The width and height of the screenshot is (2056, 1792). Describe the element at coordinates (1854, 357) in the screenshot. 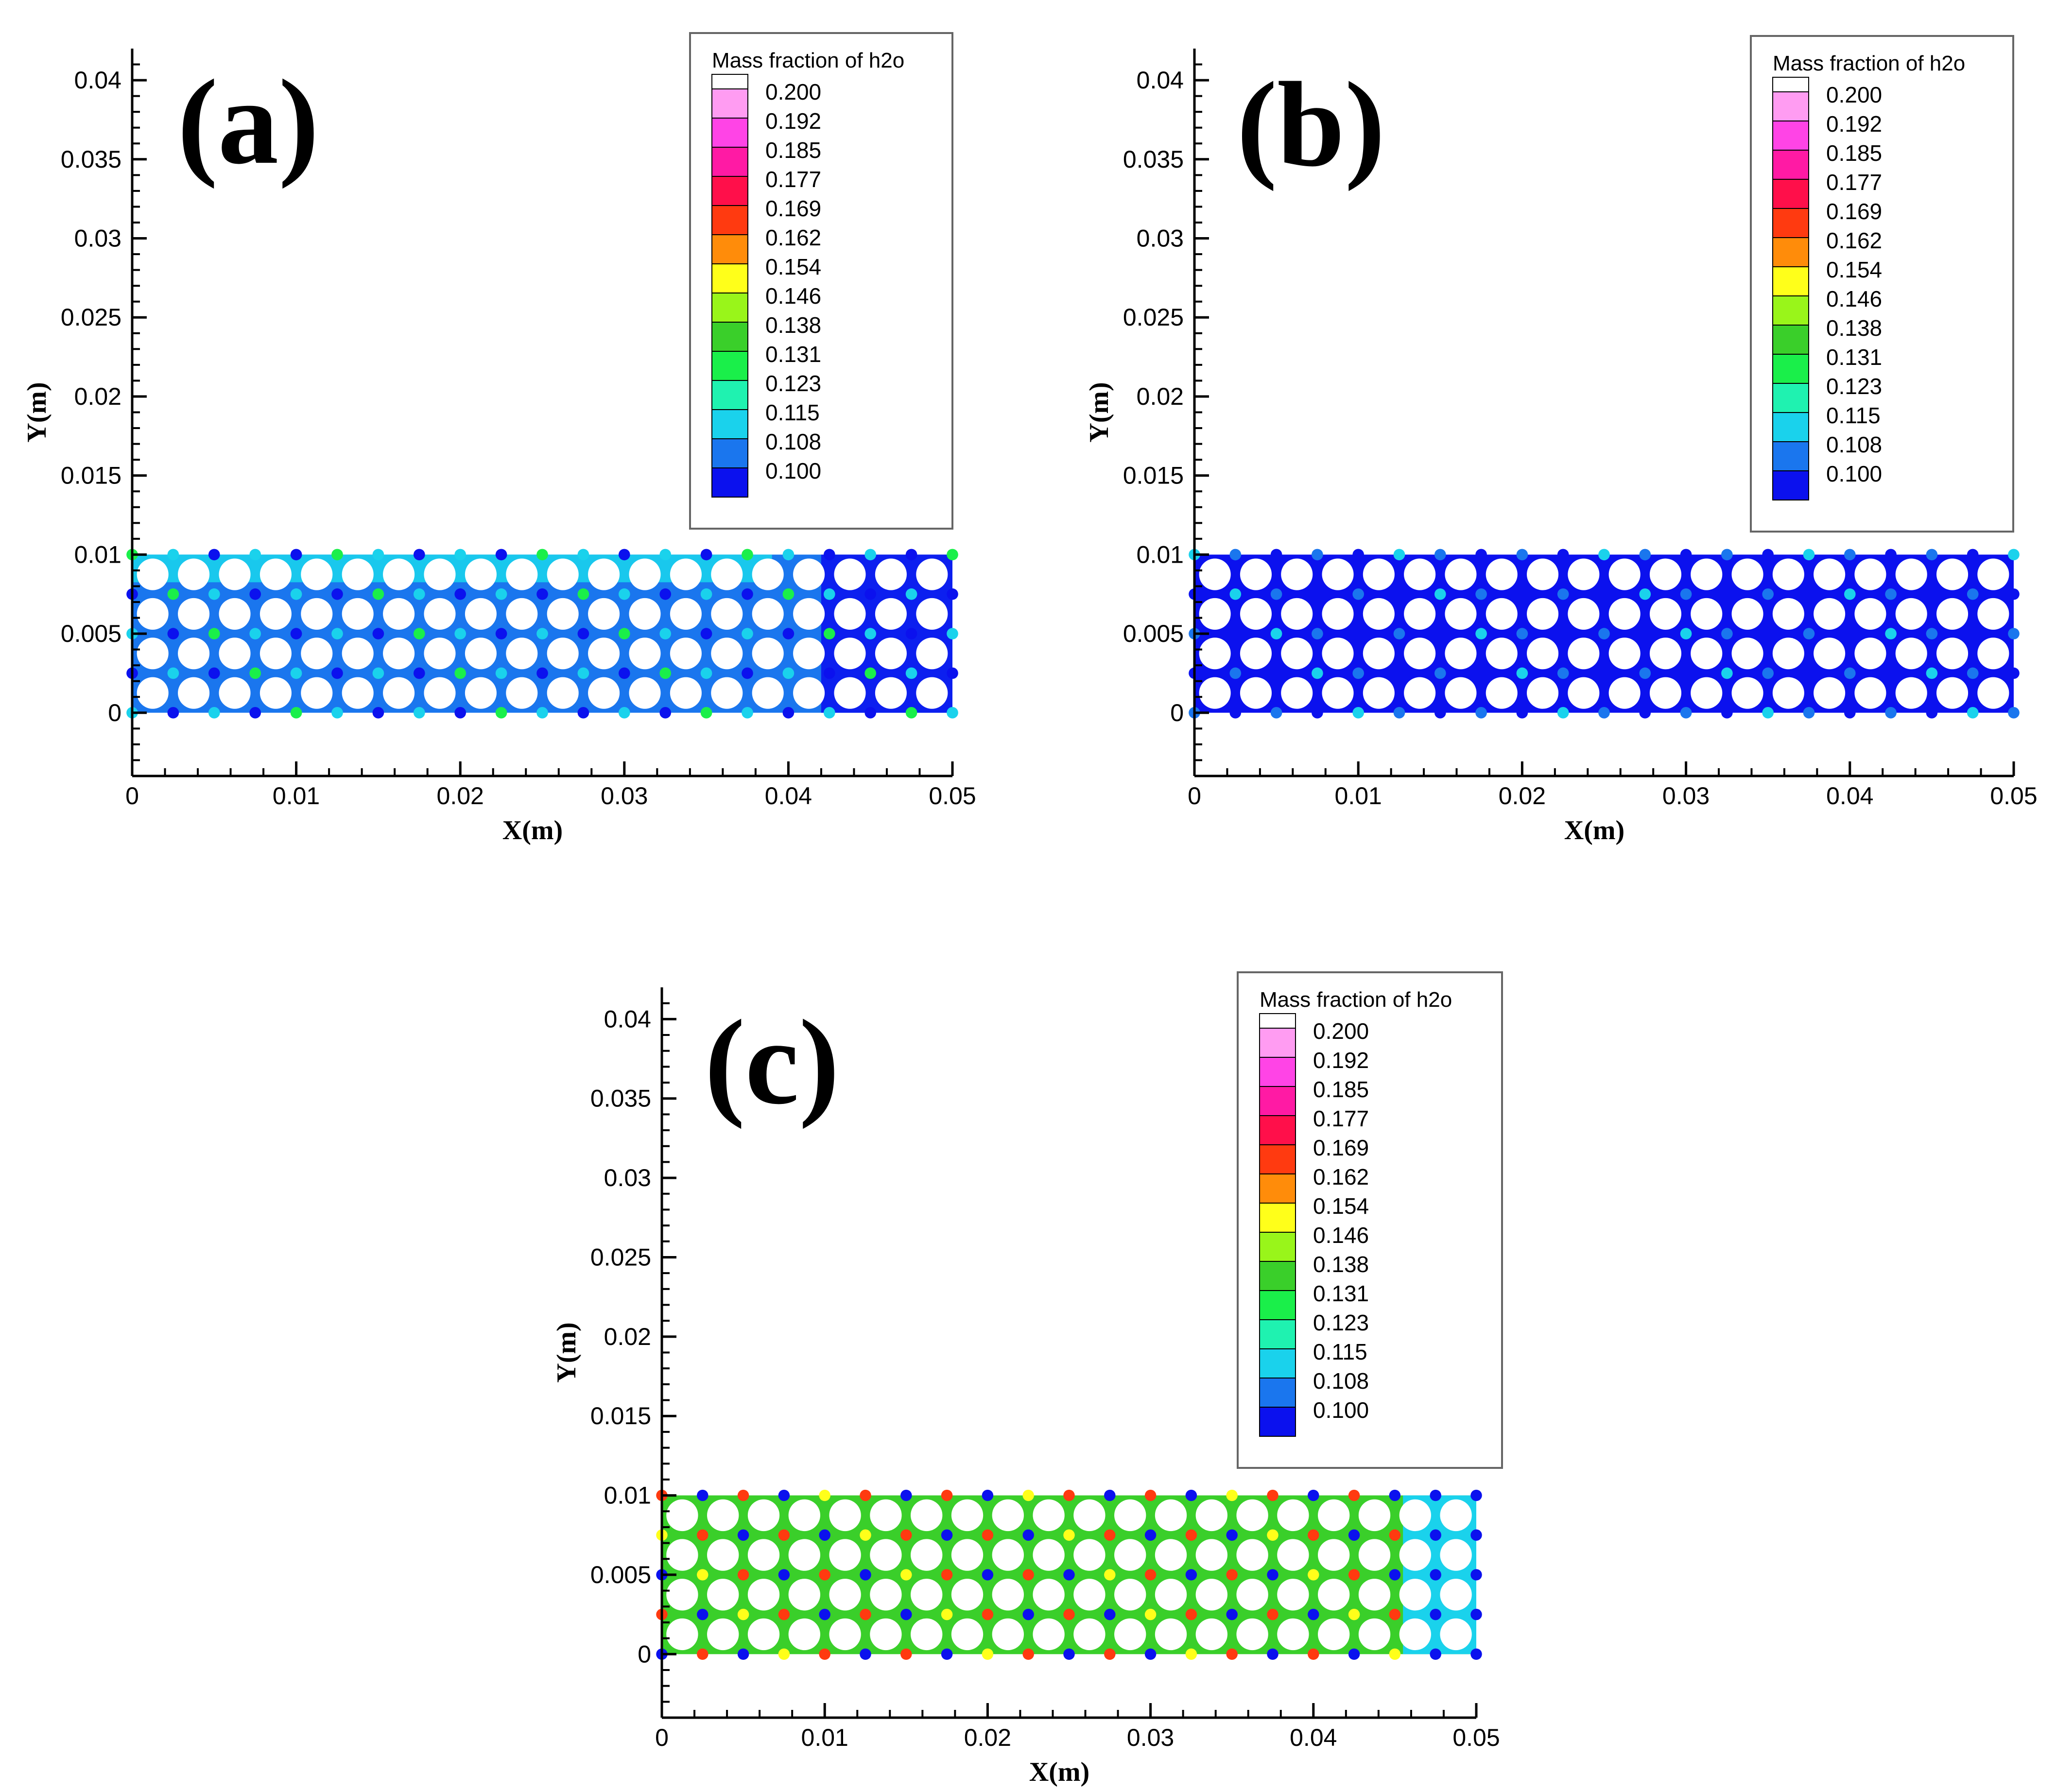

I see `legend-label: 0.131` at that location.